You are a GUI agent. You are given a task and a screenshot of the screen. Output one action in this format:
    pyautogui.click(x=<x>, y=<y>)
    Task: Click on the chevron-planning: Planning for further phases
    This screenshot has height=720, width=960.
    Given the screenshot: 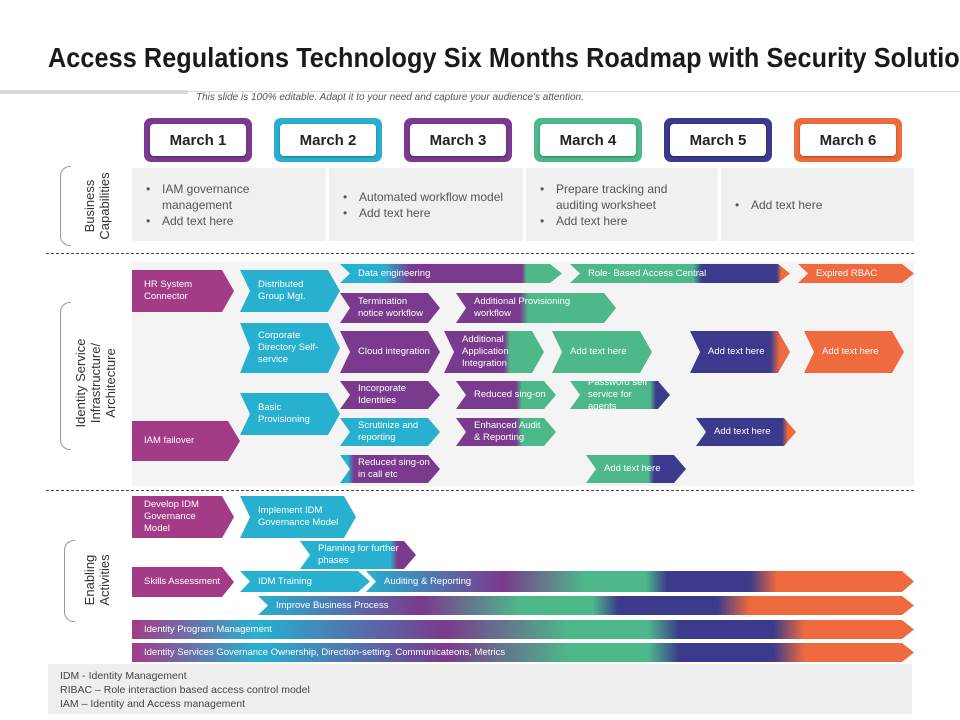 What is the action you would take?
    pyautogui.click(x=358, y=555)
    